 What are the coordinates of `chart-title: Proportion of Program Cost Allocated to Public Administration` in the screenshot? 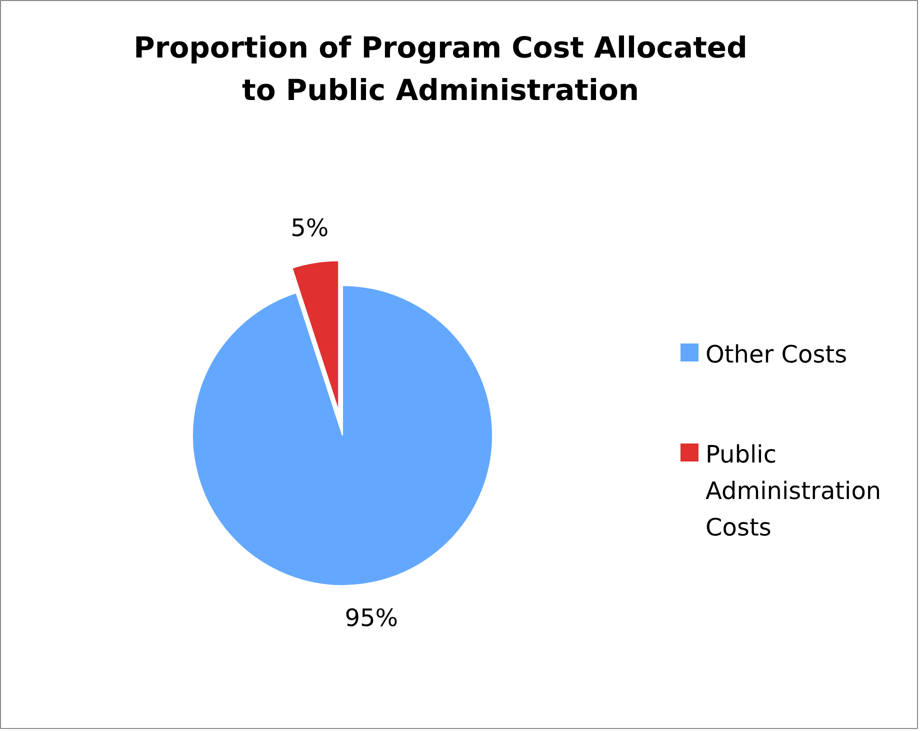 It's located at (441, 68).